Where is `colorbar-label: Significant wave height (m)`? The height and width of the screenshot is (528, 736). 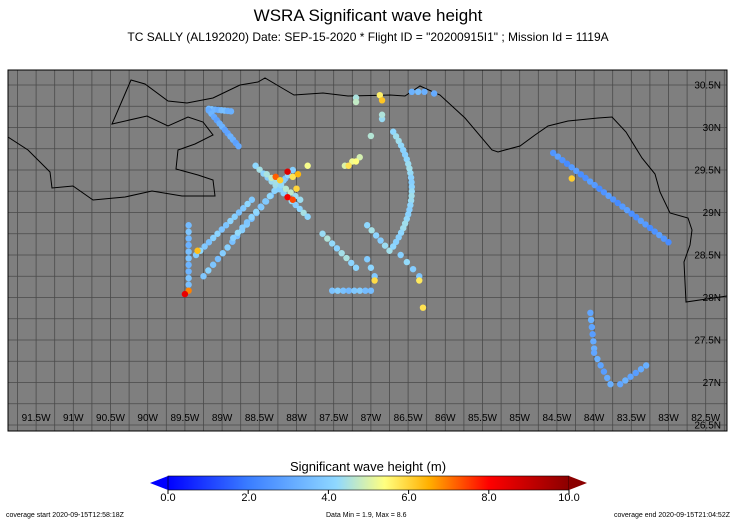 colorbar-label: Significant wave height (m) is located at coordinates (368, 466).